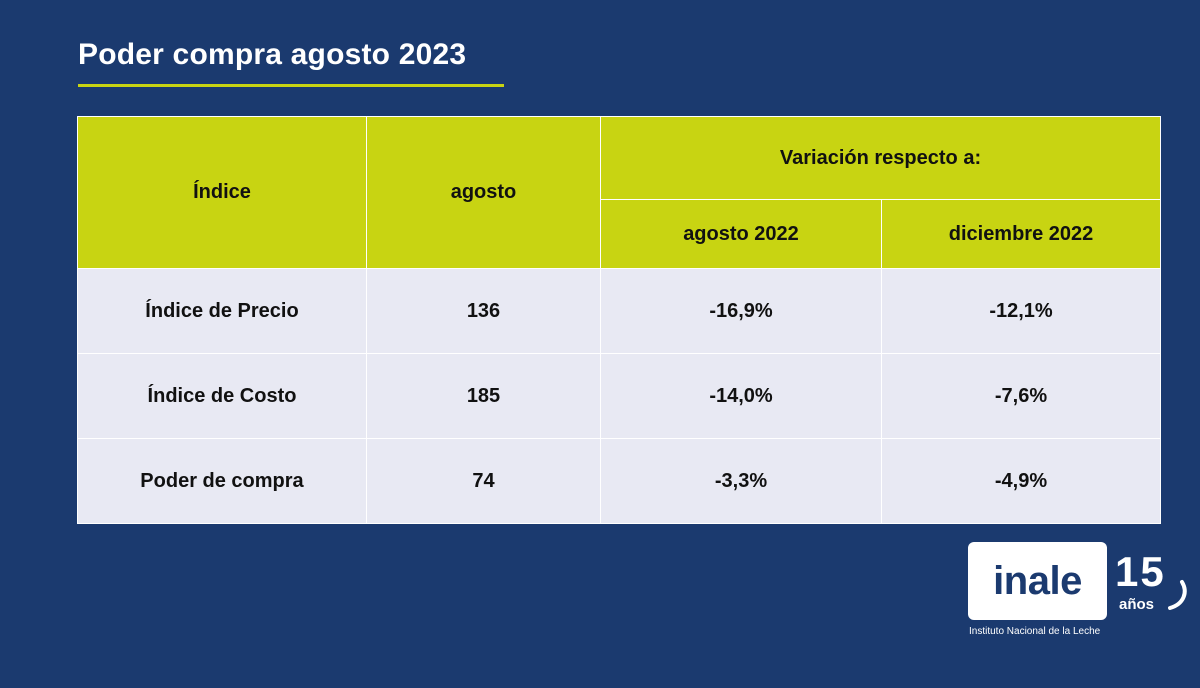 The height and width of the screenshot is (688, 1200). What do you see at coordinates (741, 396) in the screenshot?
I see `cell-var-agosto-2022: -14,0%` at bounding box center [741, 396].